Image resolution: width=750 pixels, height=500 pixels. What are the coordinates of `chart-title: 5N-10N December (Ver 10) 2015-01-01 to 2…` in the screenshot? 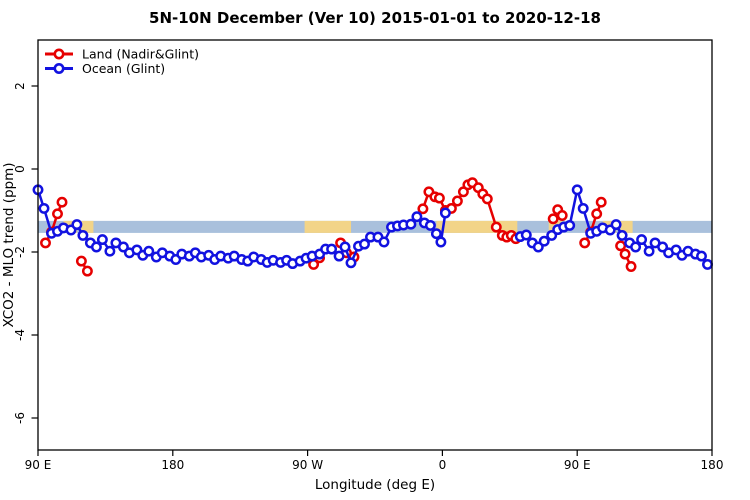 It's located at (375, 18).